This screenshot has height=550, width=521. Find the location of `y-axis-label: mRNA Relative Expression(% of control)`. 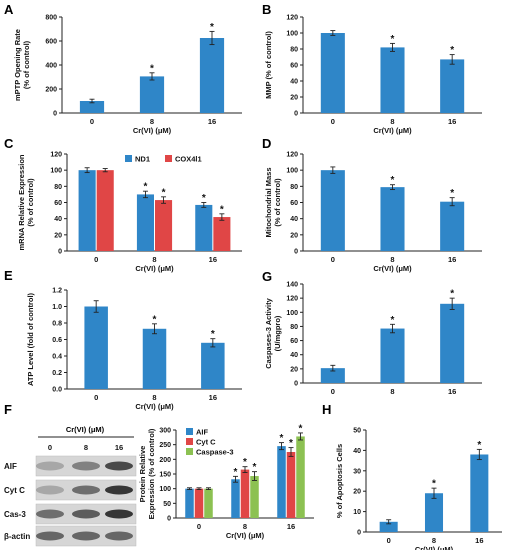

y-axis-label: mRNA Relative Expression(% of control) is located at coordinates (26, 202).